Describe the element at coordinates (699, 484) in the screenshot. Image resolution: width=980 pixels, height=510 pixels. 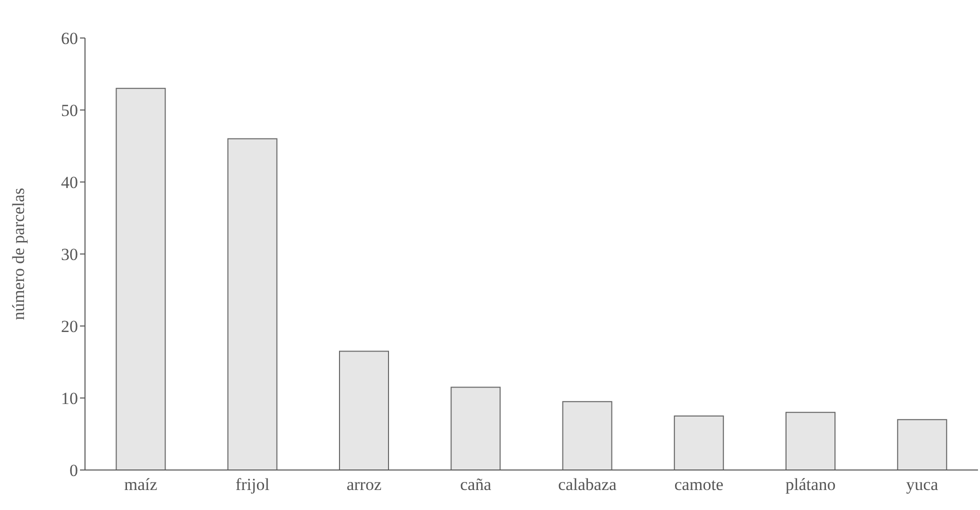
I see `x-tick-label: camote` at that location.